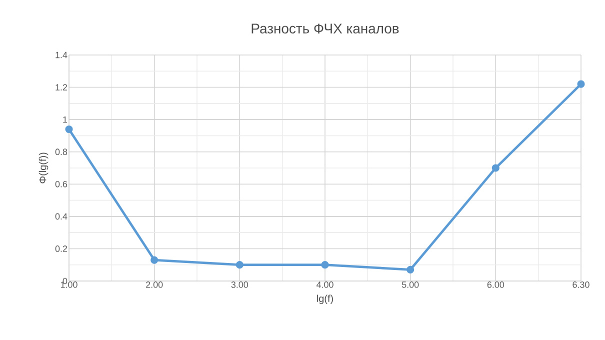  Describe the element at coordinates (62, 87) in the screenshot. I see `y-tick-label: 1.2` at that location.